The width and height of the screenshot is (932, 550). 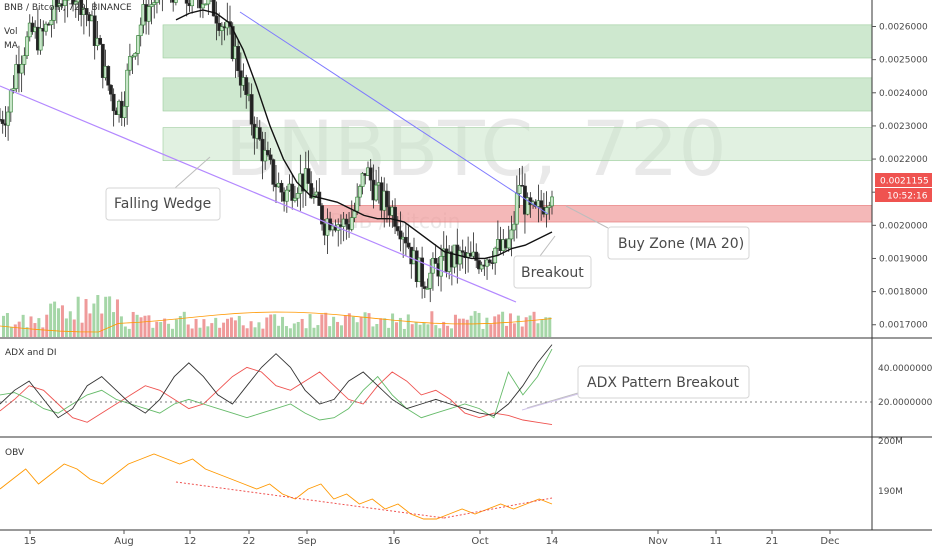 What do you see at coordinates (657, 232) in the screenshot?
I see `annotation-buy-zone: Buy Zone (MA 20)` at bounding box center [657, 232].